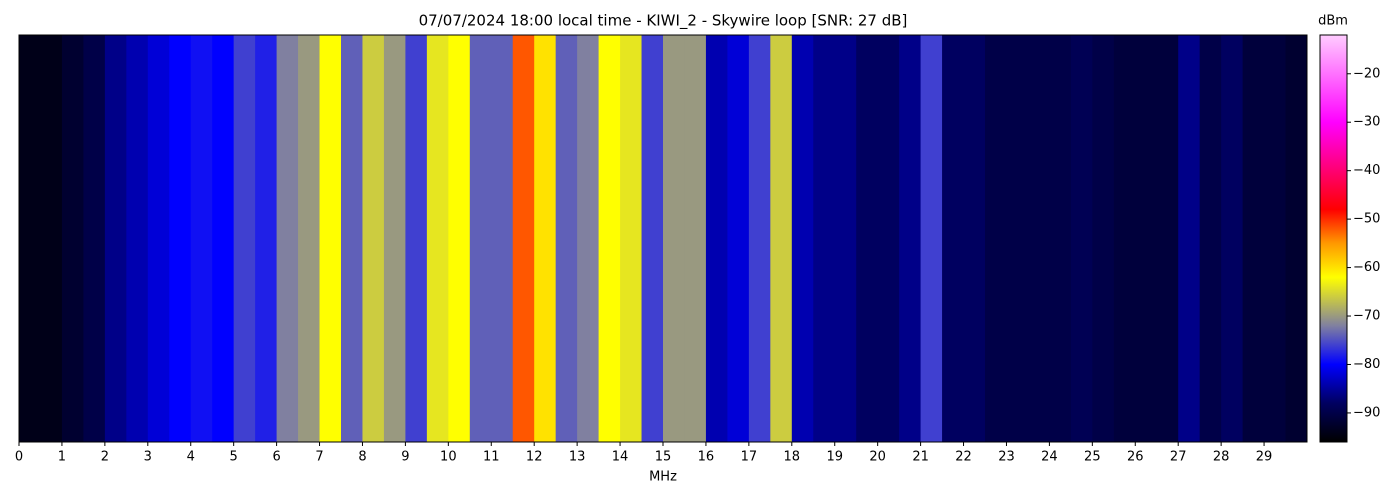  What do you see at coordinates (1135, 457) in the screenshot?
I see `x-tick-label: 26` at bounding box center [1135, 457].